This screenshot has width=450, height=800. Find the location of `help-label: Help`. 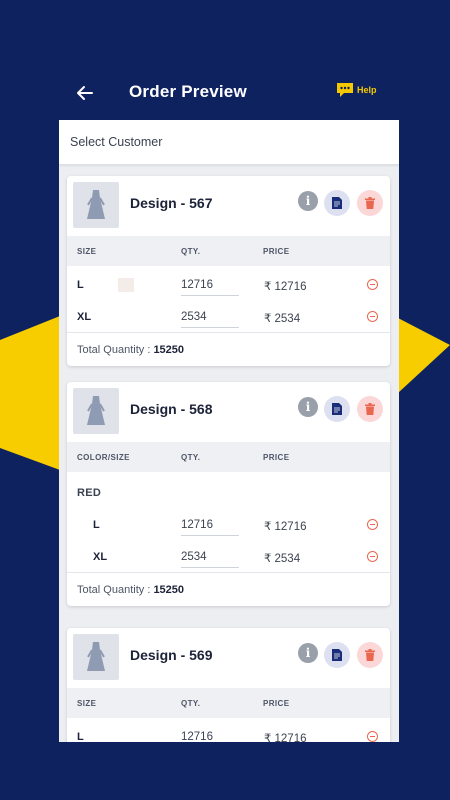

help-label: Help is located at coordinates (367, 90).